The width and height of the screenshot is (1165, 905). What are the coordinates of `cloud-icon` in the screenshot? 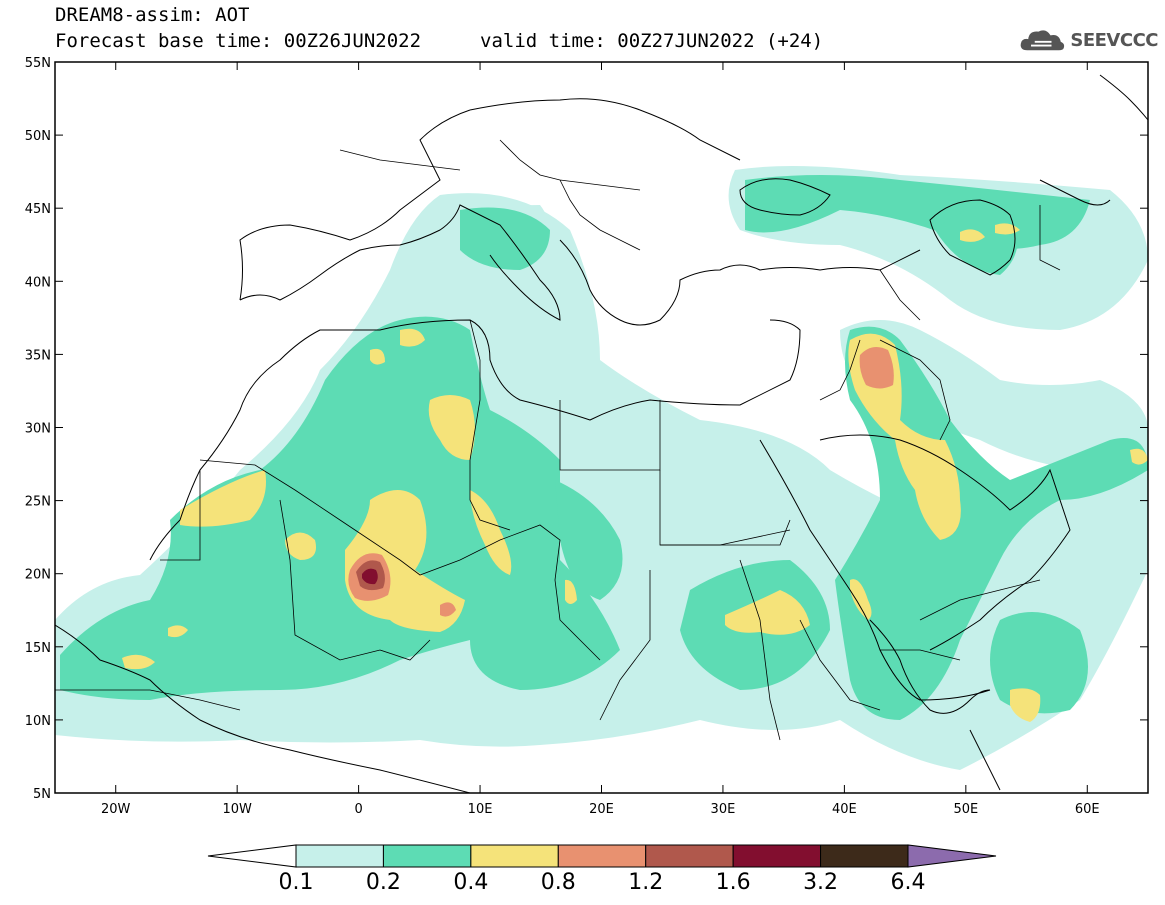 It's located at (1042, 40).